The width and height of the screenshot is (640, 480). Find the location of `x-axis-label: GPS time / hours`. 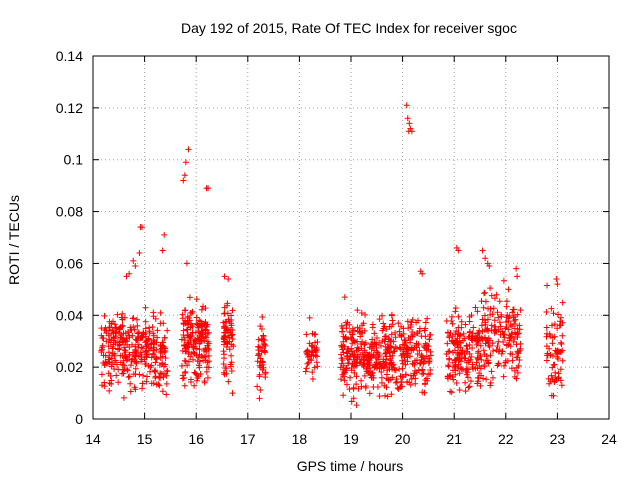

x-axis-label: GPS time / hours is located at coordinates (350, 466).